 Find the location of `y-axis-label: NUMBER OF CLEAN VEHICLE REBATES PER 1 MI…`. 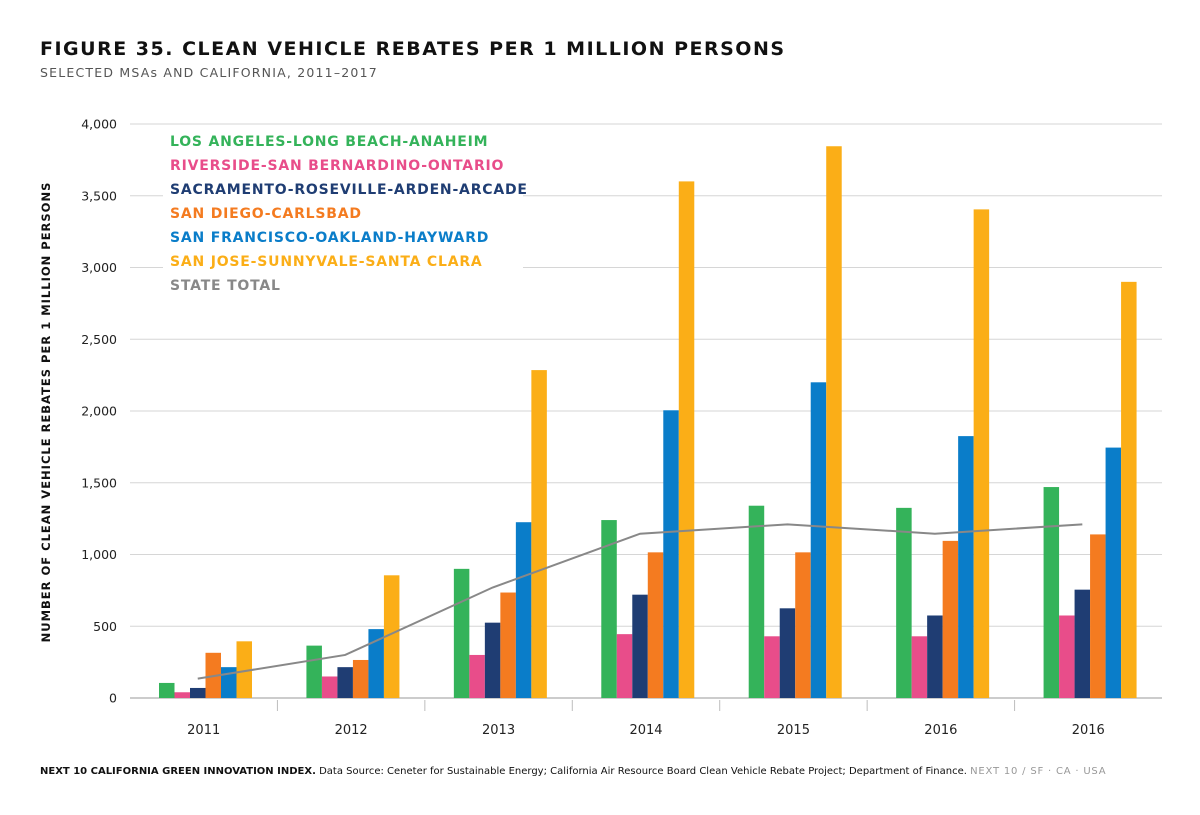

y-axis-label: NUMBER OF CLEAN VEHICLE REBATES PER 1 MI… is located at coordinates (46, 412).